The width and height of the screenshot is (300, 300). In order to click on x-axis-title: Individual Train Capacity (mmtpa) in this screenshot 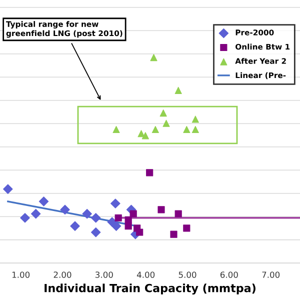, I will do `click(150, 289)`.